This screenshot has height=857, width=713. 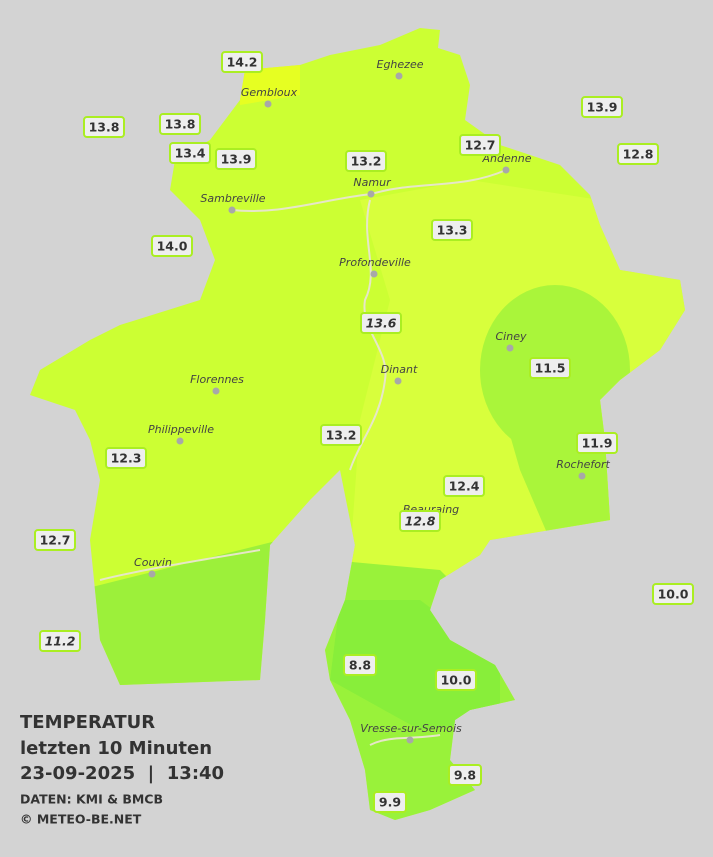 What do you see at coordinates (81, 819) in the screenshot?
I see `legend-copyright: © METEO-BE.NET` at bounding box center [81, 819].